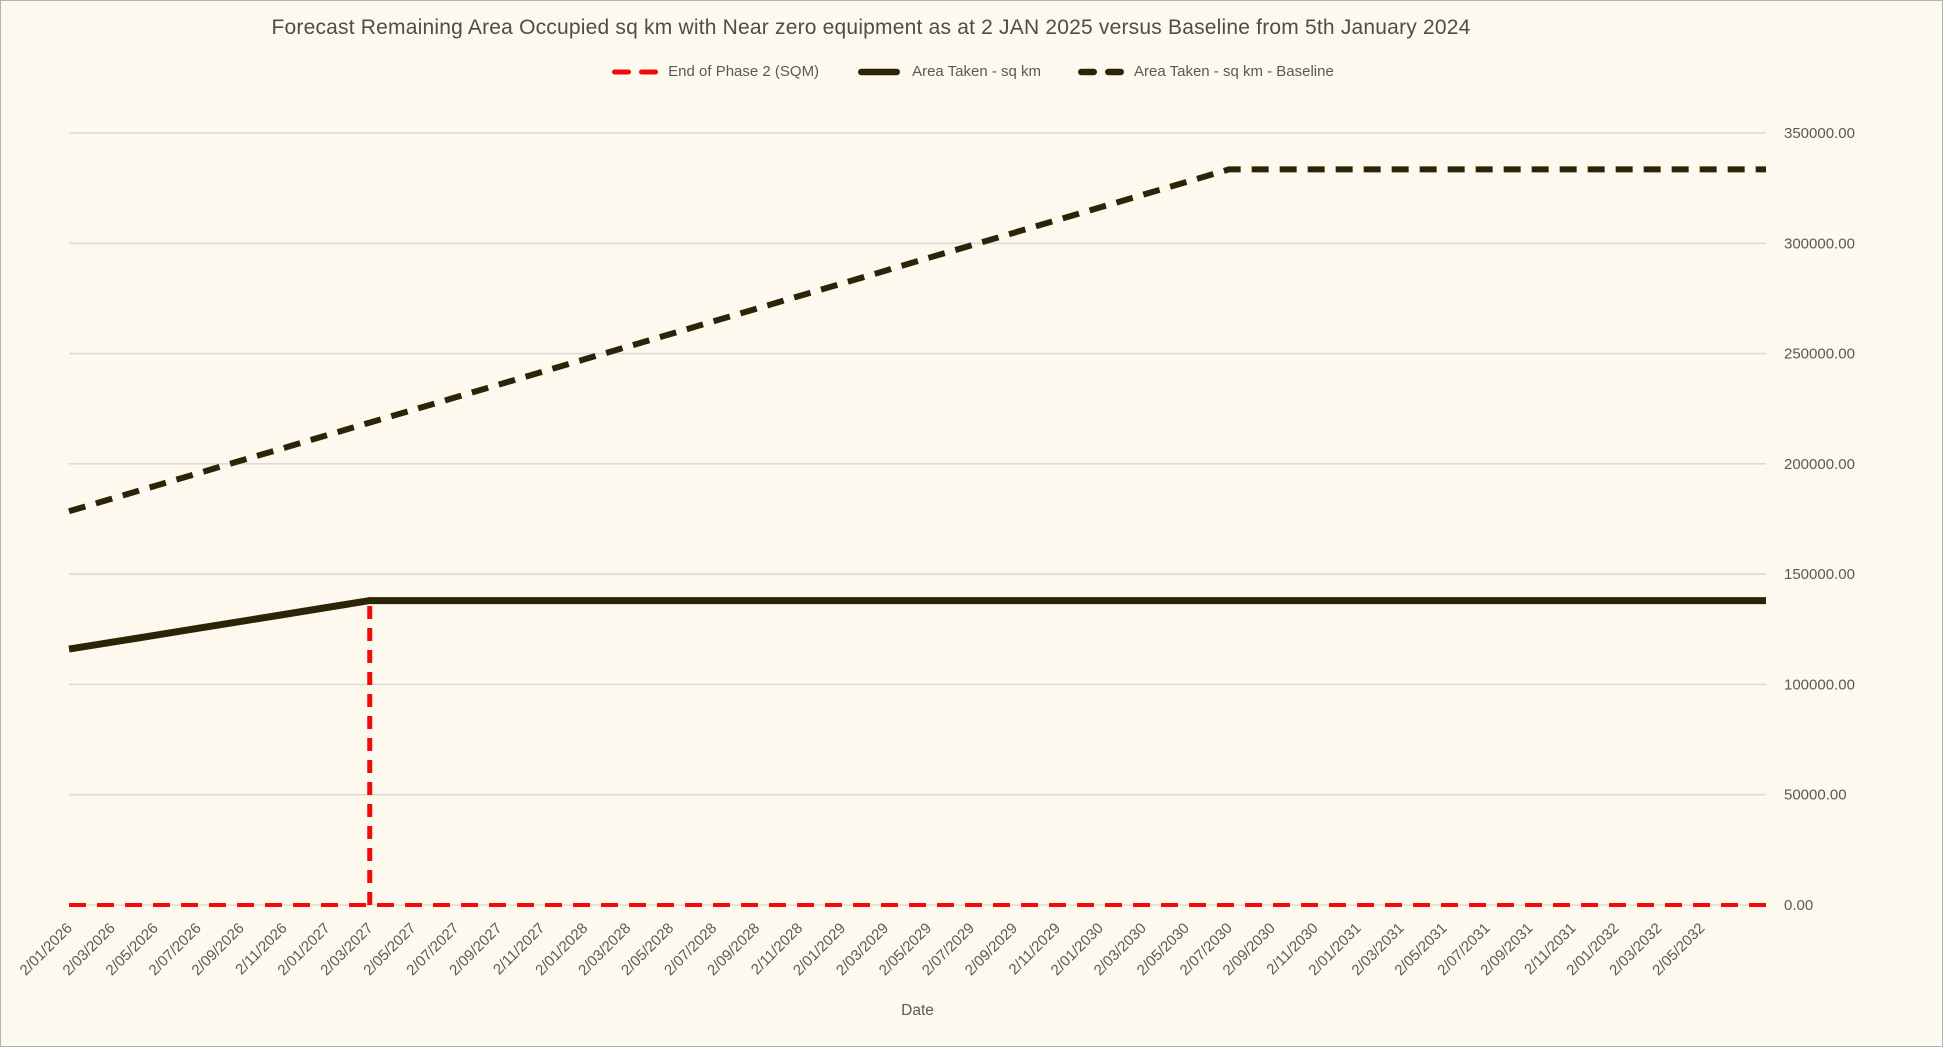 This screenshot has width=1943, height=1047. Describe the element at coordinates (879, 71) in the screenshot. I see `solid-line-marker-icon` at that location.